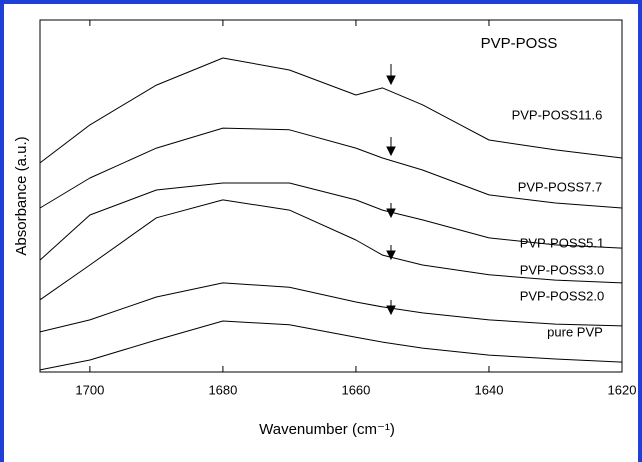  Describe the element at coordinates (327, 429) in the screenshot. I see `x-axis-title: Wavenumber (cm⁻¹)` at that location.